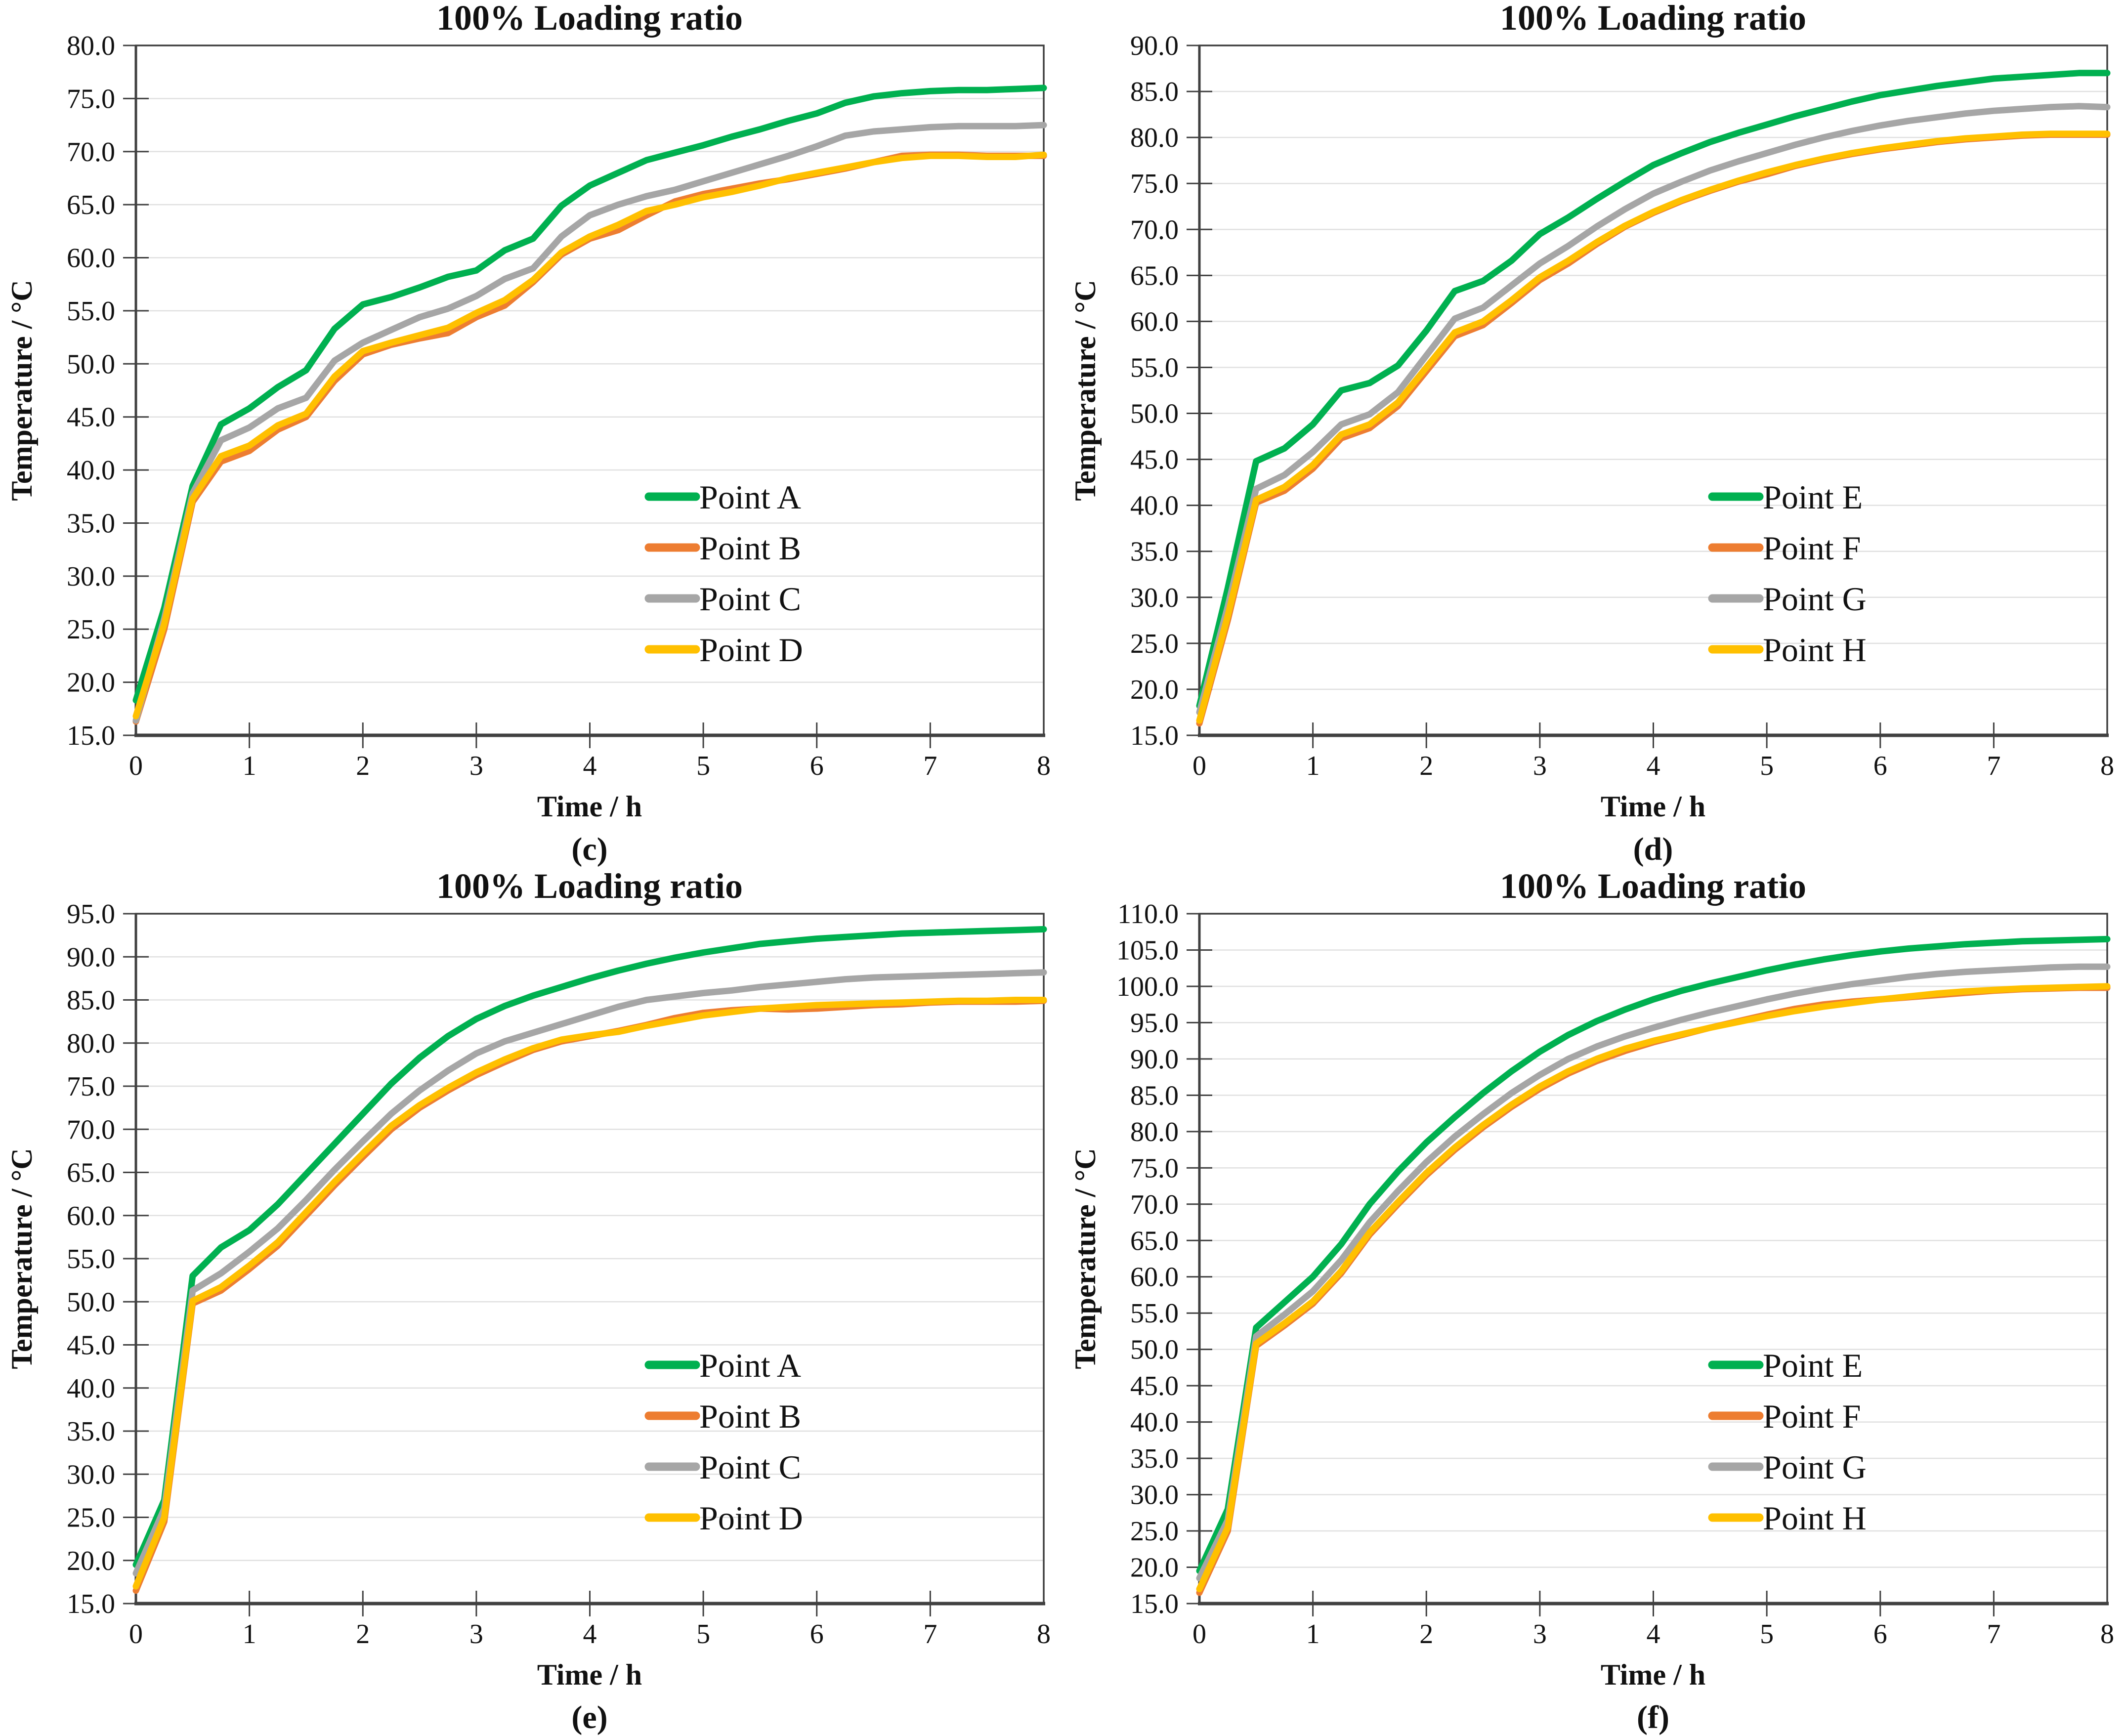 The image size is (2127, 1736). I want to click on legend-label-point-f: Point F, so click(1812, 1416).